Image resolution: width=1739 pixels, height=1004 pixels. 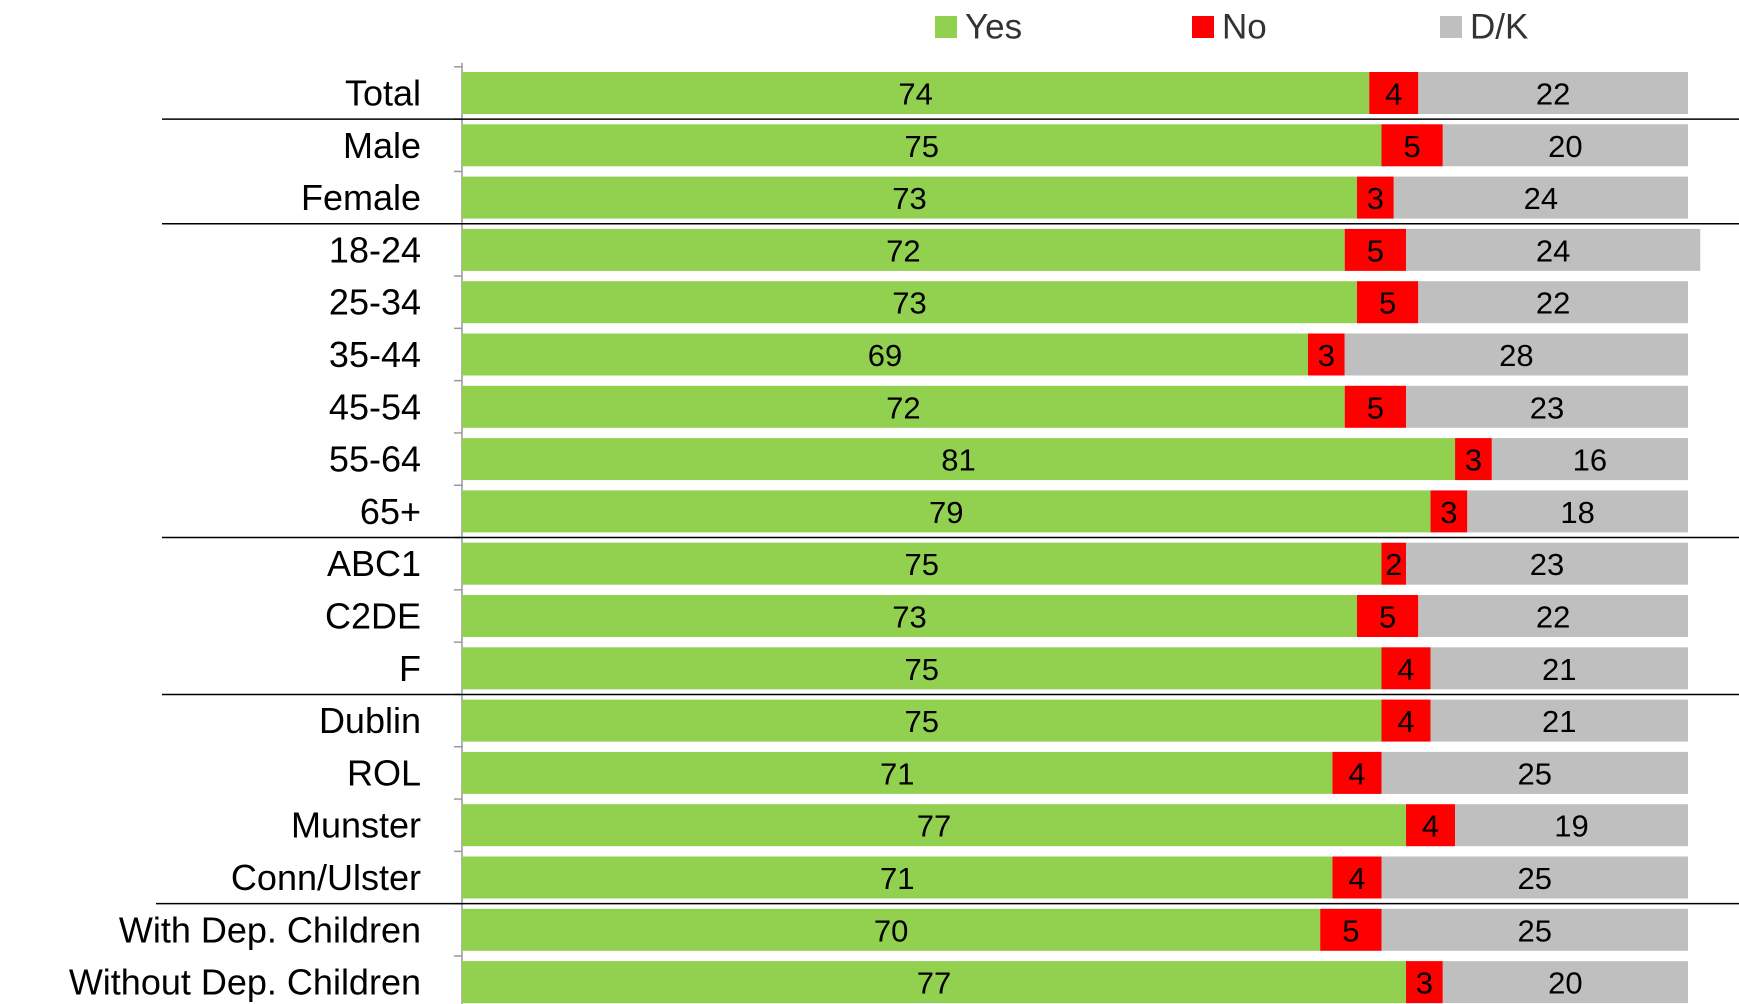 What do you see at coordinates (361, 197) in the screenshot?
I see `category-label: Female` at bounding box center [361, 197].